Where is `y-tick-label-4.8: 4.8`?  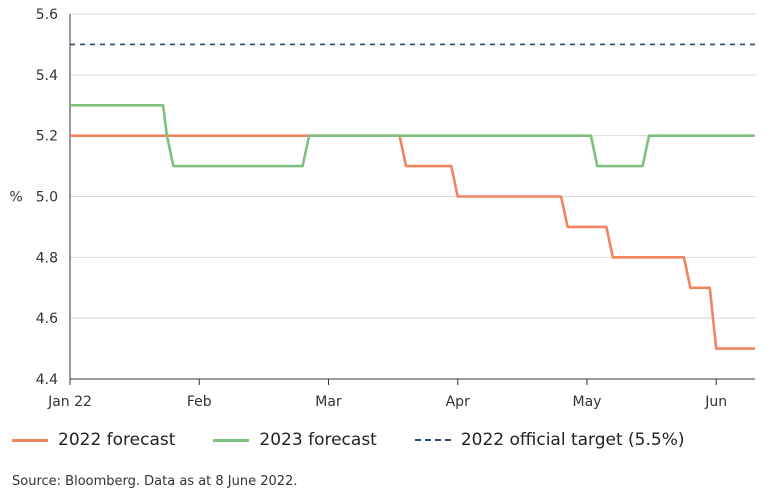 y-tick-label-4.8: 4.8 is located at coordinates (47, 258).